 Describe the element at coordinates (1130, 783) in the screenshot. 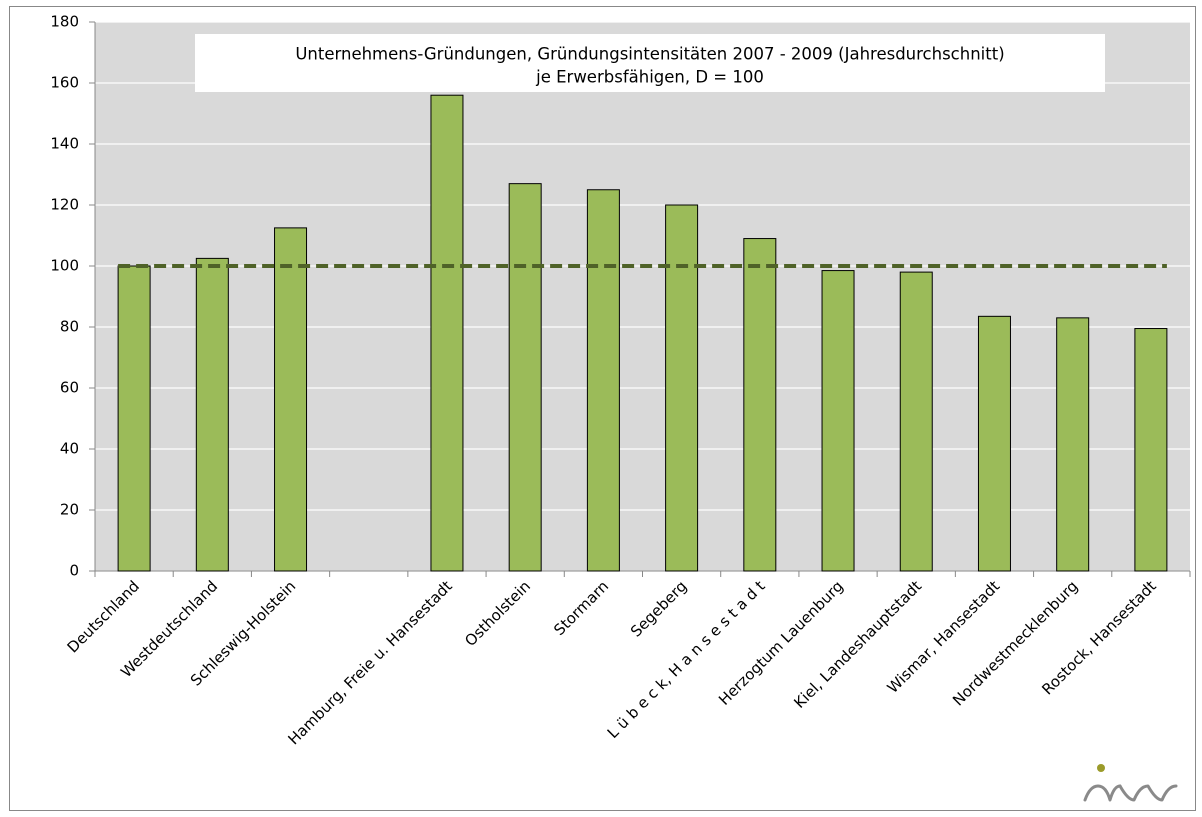

I see `logo` at that location.